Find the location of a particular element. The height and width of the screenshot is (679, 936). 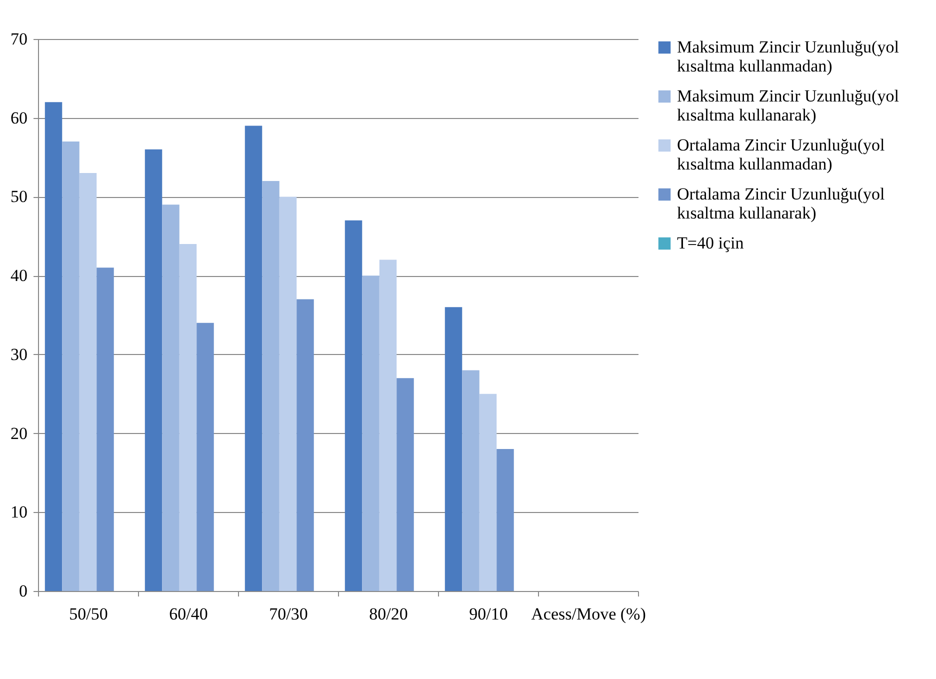

y-tick-label: 20 is located at coordinates (19, 433).